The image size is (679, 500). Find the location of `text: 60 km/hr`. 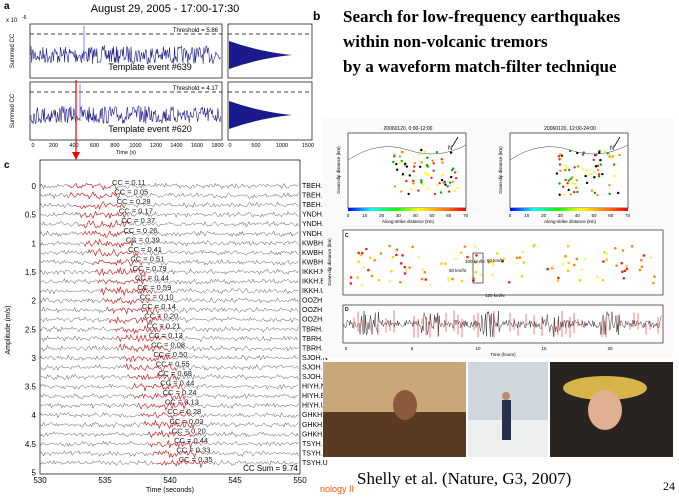

text: 60 km/hr is located at coordinates (458, 270).